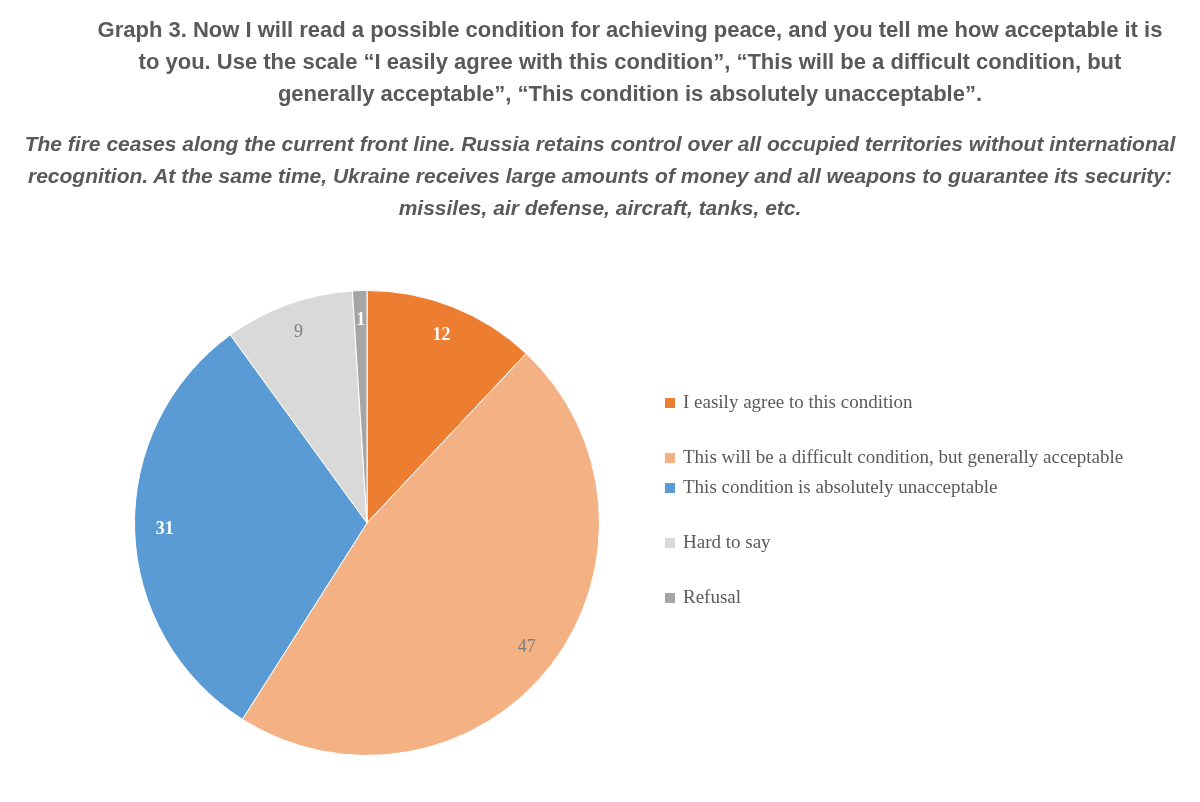 The image size is (1200, 802). What do you see at coordinates (361, 319) in the screenshot?
I see `data-label: 1` at bounding box center [361, 319].